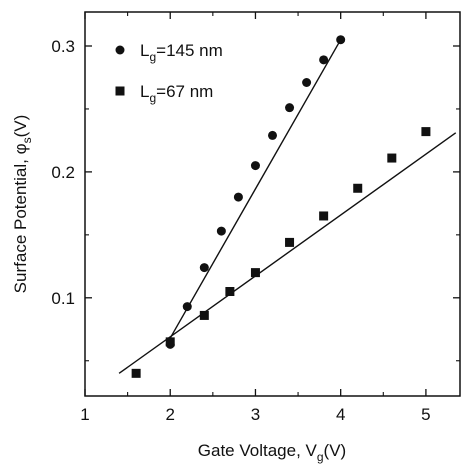  Describe the element at coordinates (120, 91) in the screenshot. I see `legend-marker-square` at that location.